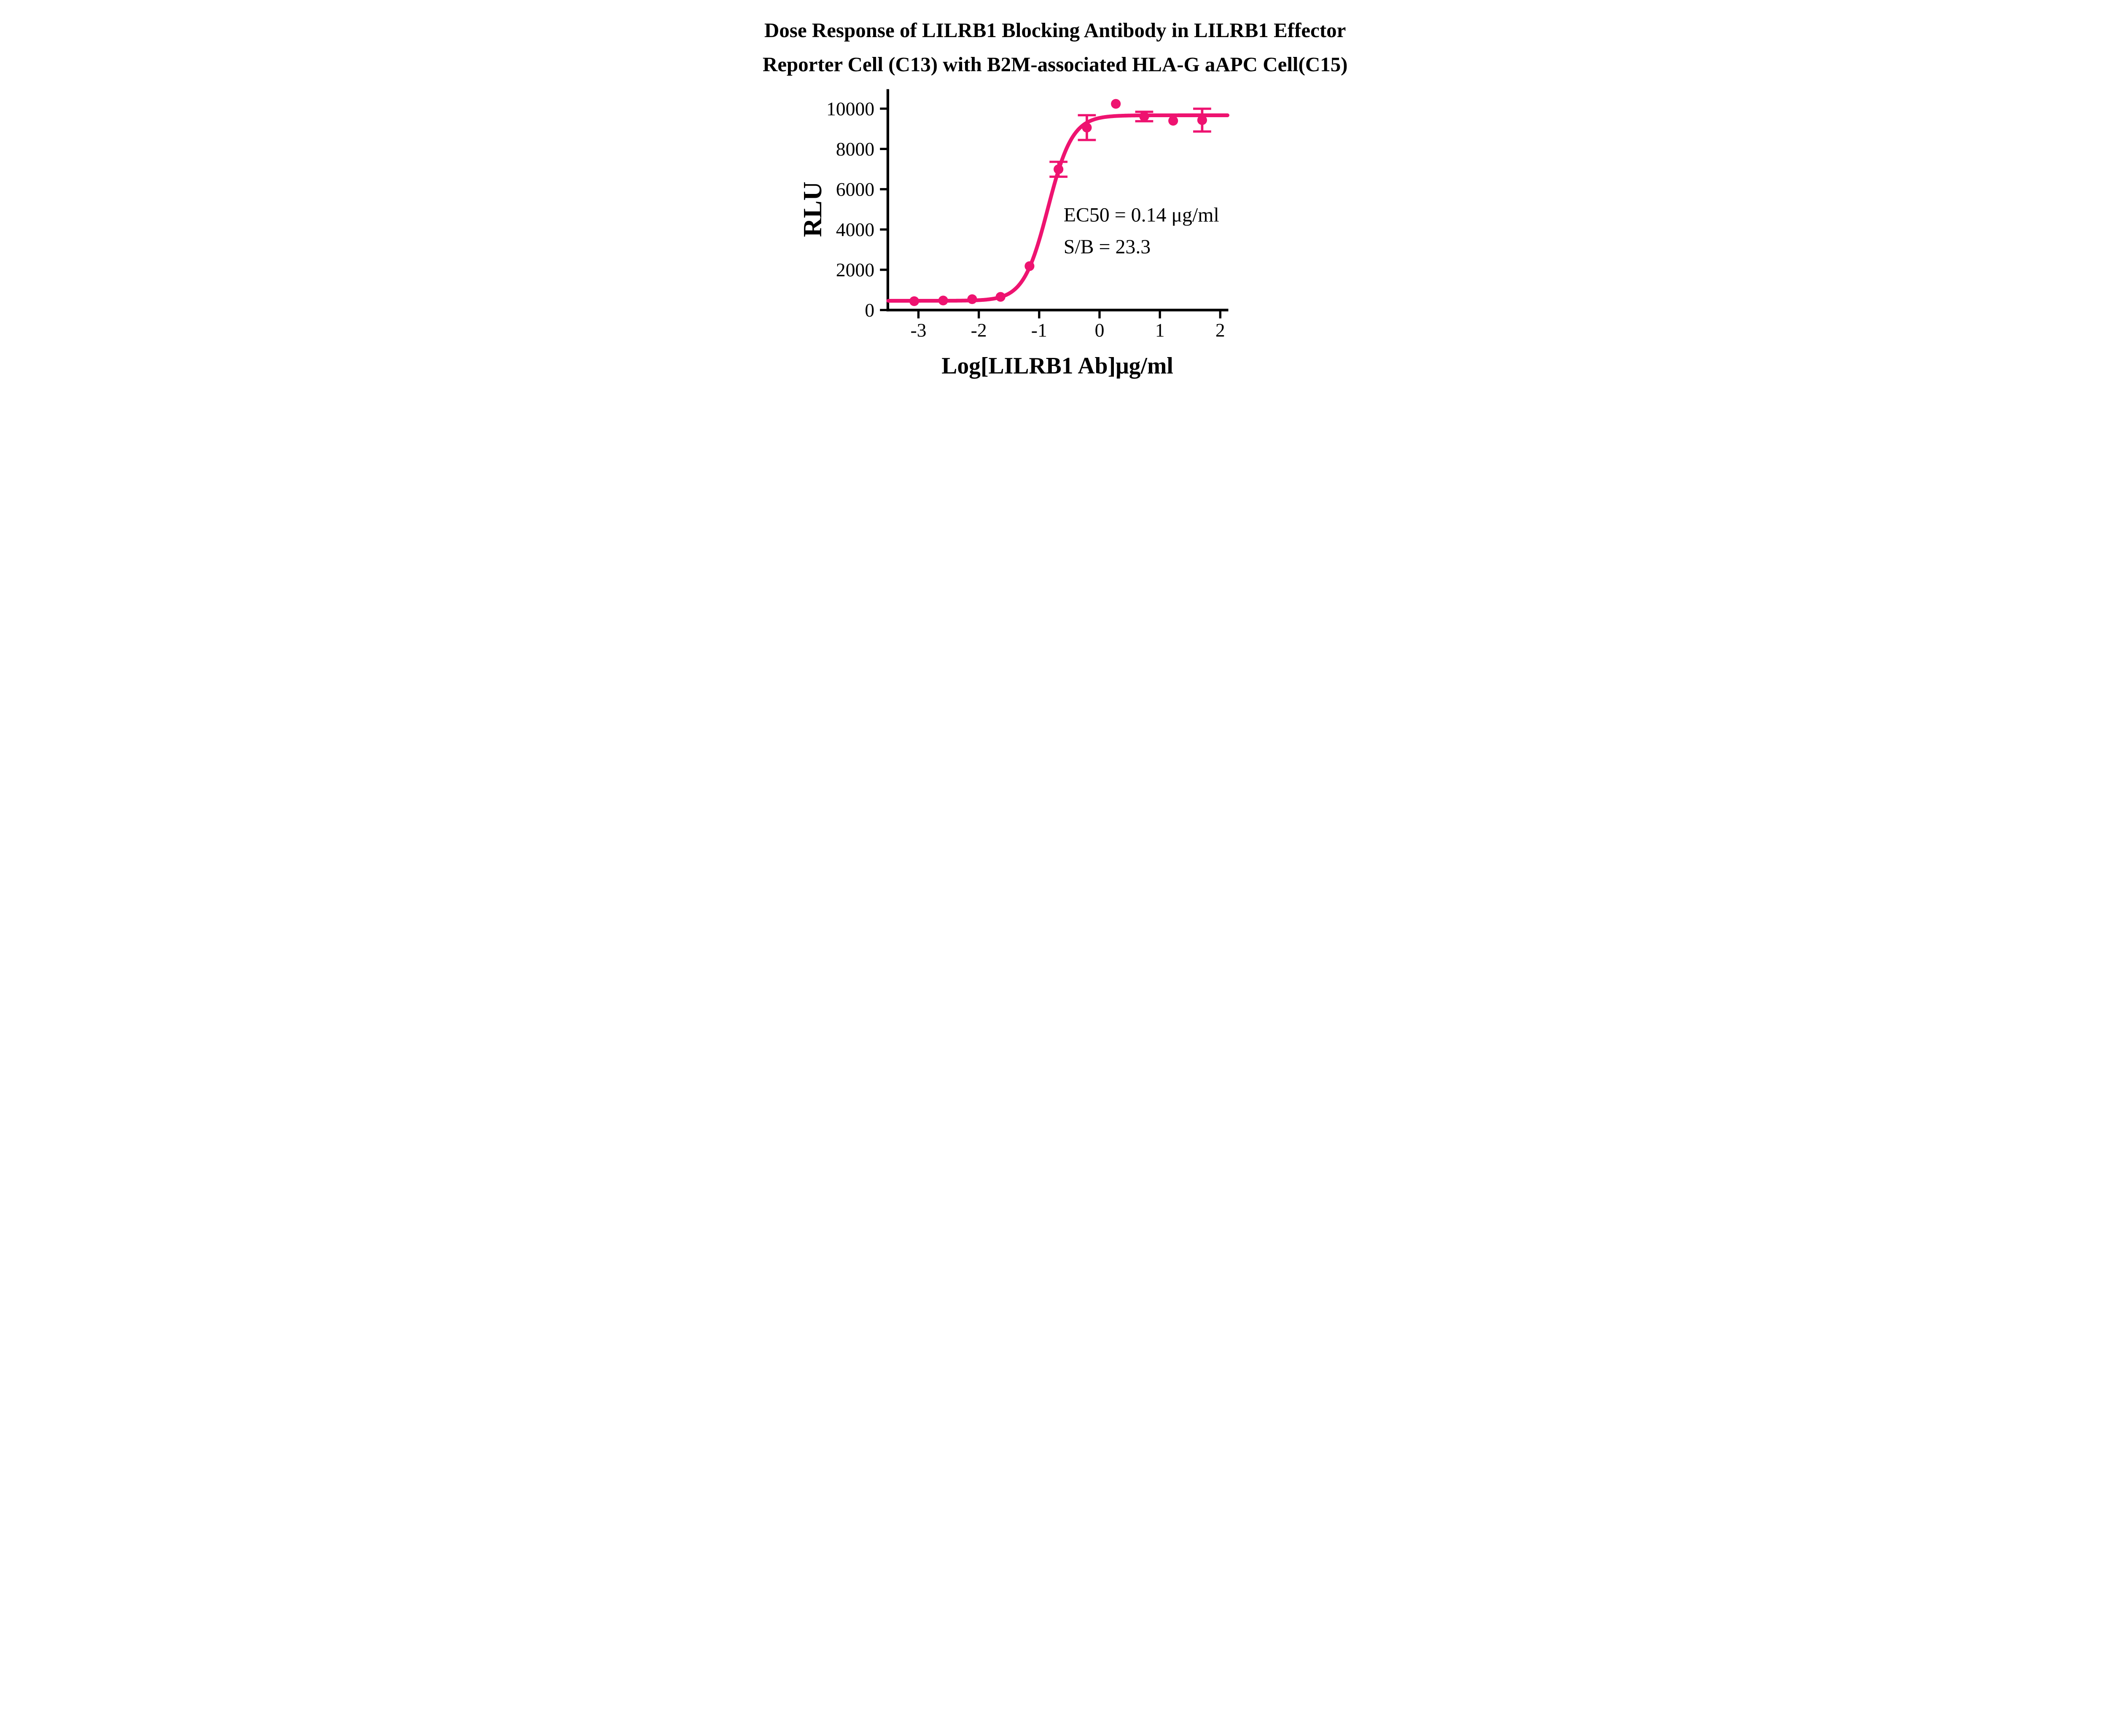  What do you see at coordinates (812, 209) in the screenshot?
I see `y-axis-title: RLU` at bounding box center [812, 209].